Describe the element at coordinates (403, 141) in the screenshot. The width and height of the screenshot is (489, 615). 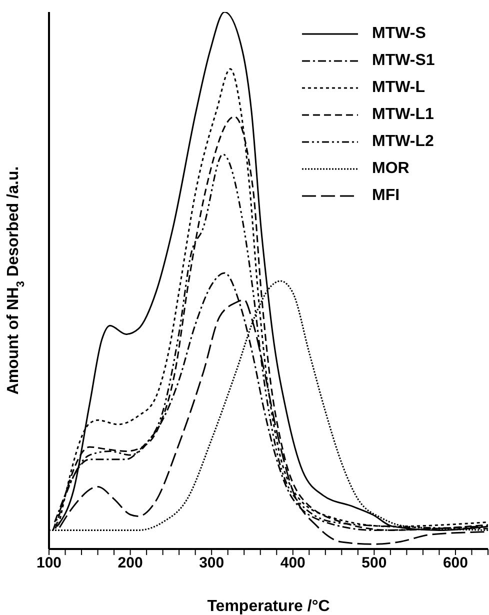
I see `legend-label: MTW-L2` at that location.